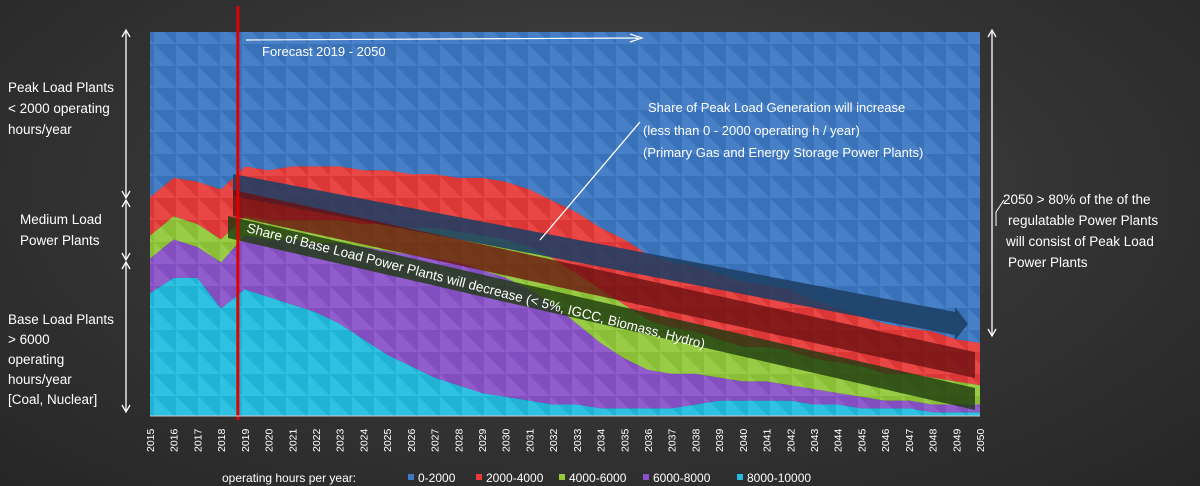 The height and width of the screenshot is (486, 1200). I want to click on pointer-line, so click(590, 181).